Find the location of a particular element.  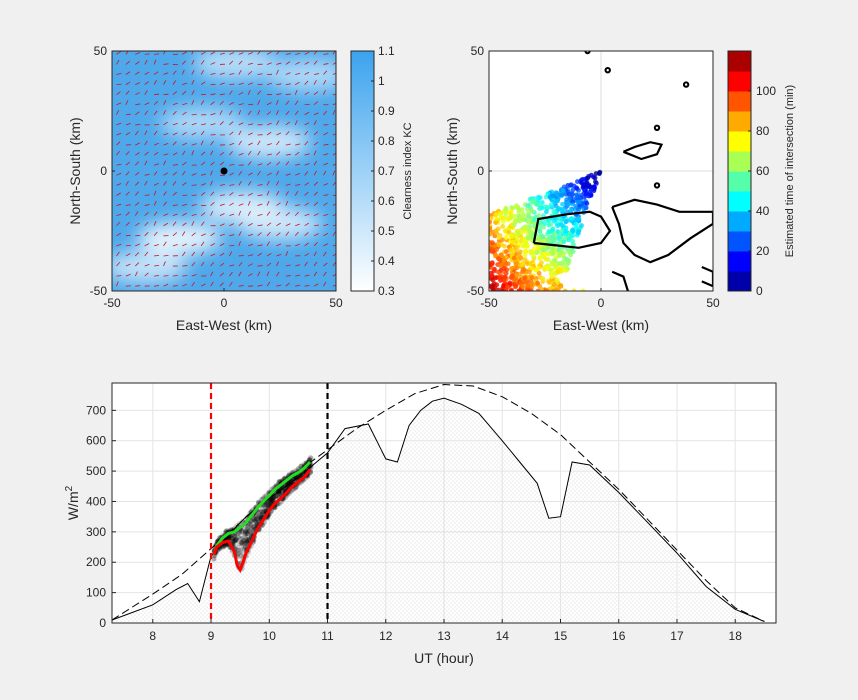

colorbar-tick-label: 1.1 is located at coordinates (386, 51).